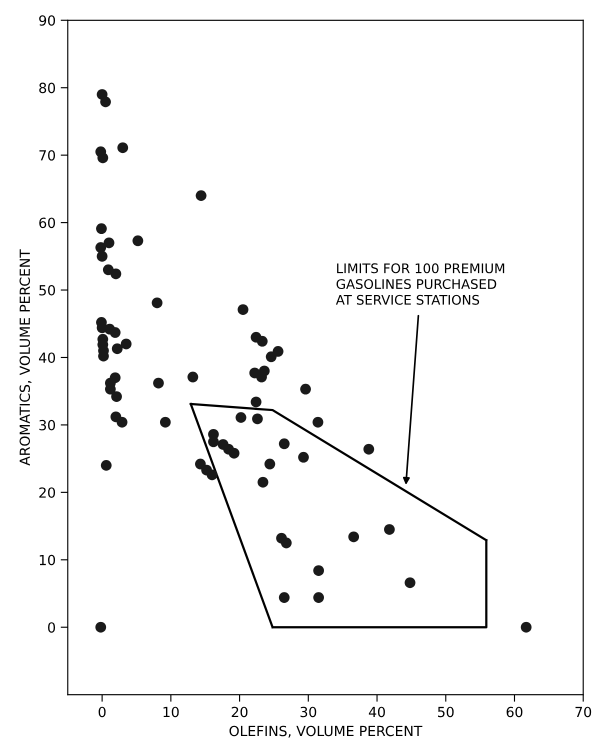 The height and width of the screenshot is (751, 605). I want to click on x-tick-label: 20, so click(240, 712).